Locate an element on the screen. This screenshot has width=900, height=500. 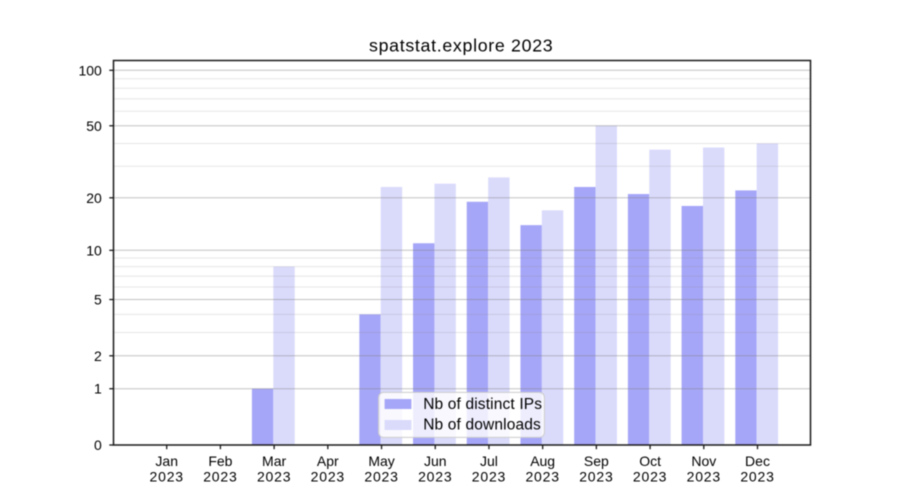
svg-text: 10 is located at coordinates (94, 250).